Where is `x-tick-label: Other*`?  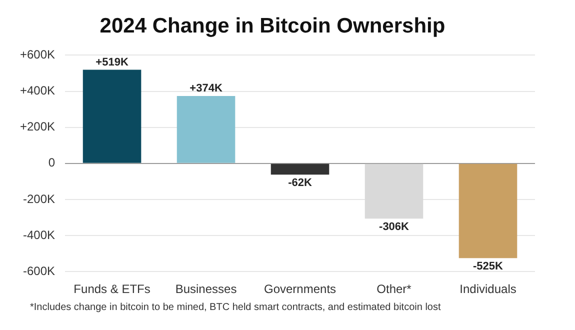
x-tick-label: Other* is located at coordinates (394, 289).